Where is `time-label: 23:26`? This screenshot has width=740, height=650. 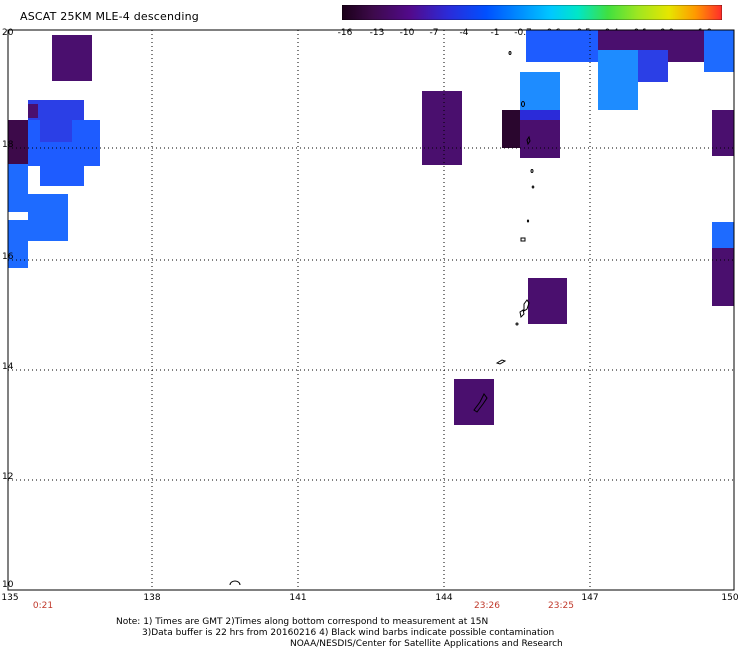
time-label: 23:26 is located at coordinates (487, 606).